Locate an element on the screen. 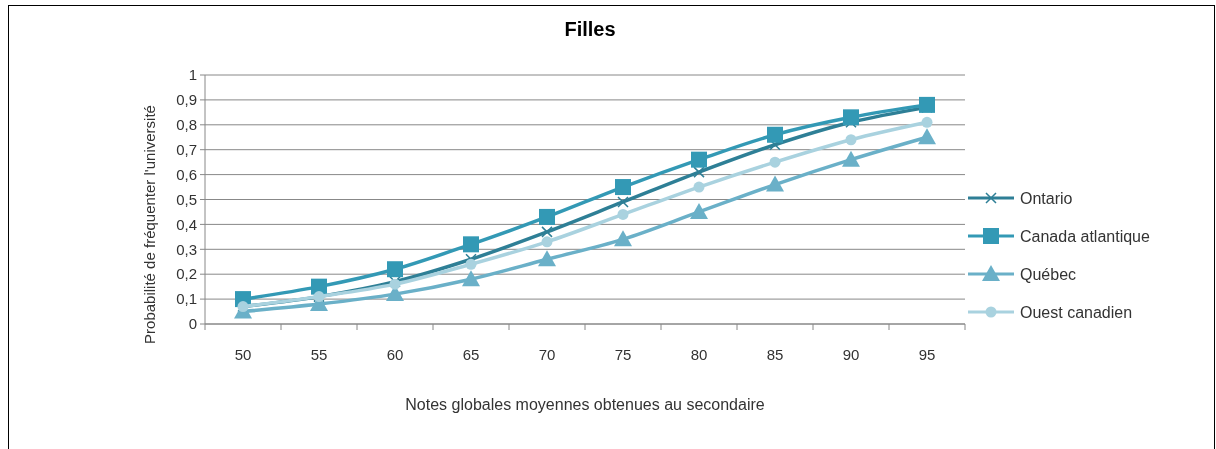  y-tick-label: 0,6 is located at coordinates (186, 174).